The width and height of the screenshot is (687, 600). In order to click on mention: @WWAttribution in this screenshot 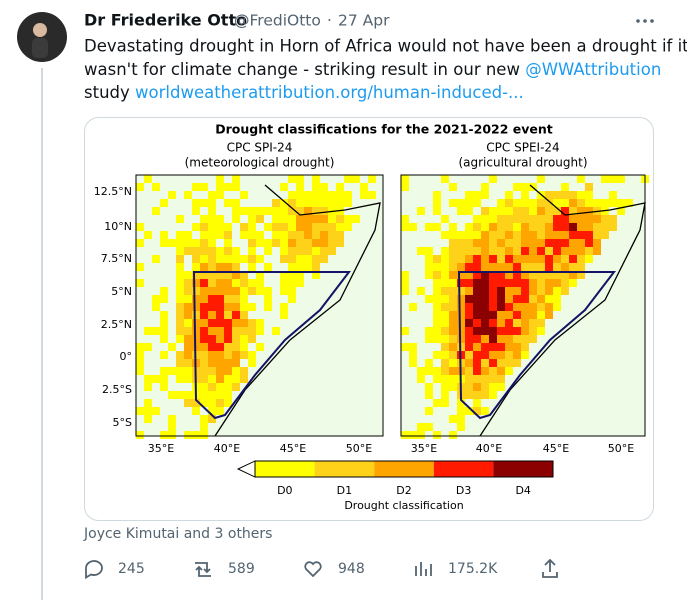, I will do `click(593, 69)`.